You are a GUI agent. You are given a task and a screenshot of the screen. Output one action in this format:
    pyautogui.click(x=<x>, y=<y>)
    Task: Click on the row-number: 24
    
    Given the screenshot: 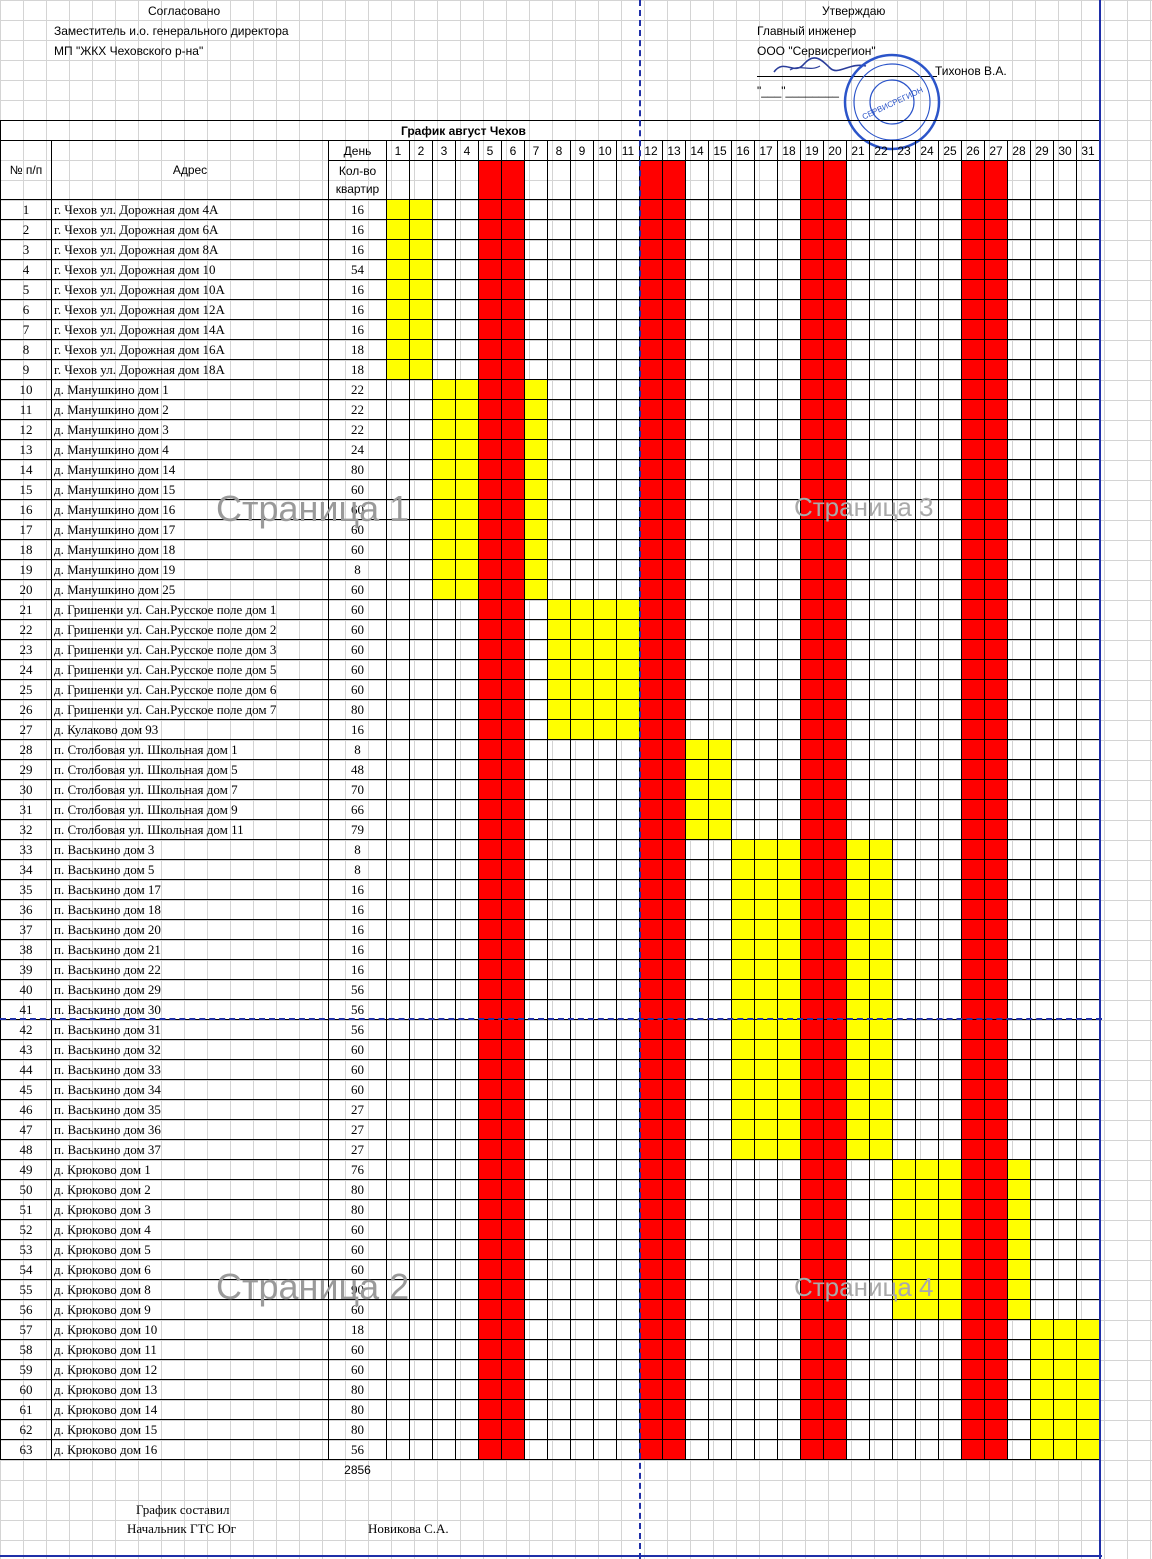 What is the action you would take?
    pyautogui.click(x=26, y=669)
    